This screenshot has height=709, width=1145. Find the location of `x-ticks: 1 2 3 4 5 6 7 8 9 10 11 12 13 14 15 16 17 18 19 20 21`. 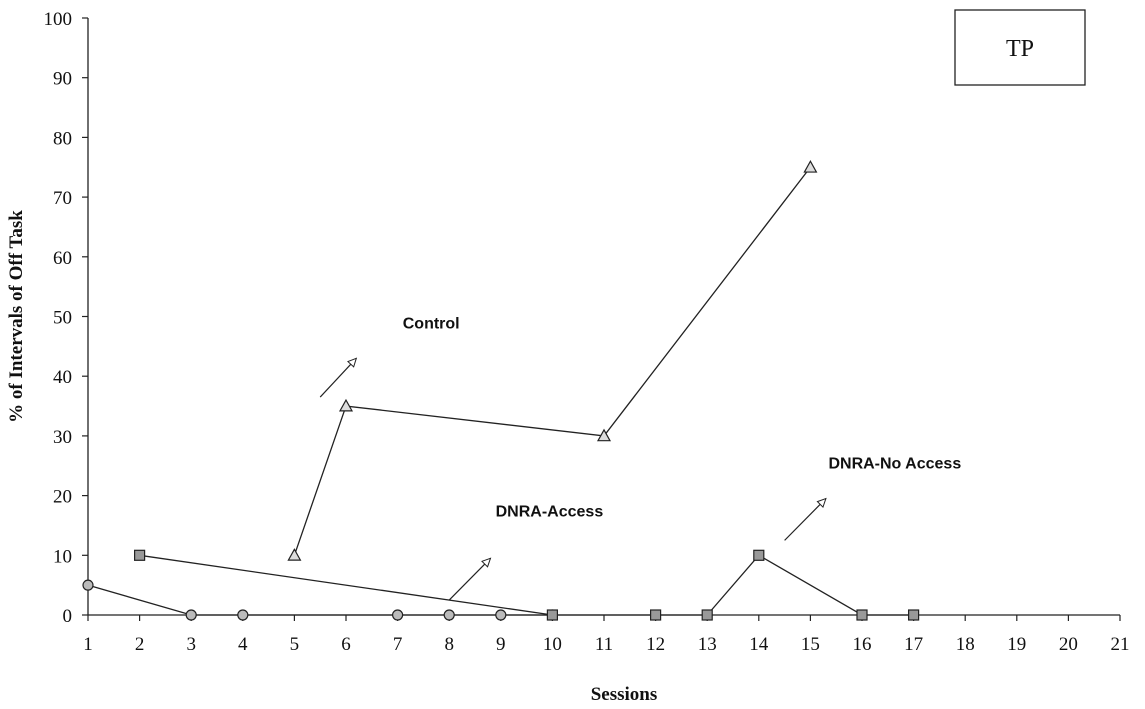

x-ticks: 1 2 3 4 5 6 7 8 9 10 11 12 13 14 15 16 17 18 19 20 21 is located at coordinates (606, 635).